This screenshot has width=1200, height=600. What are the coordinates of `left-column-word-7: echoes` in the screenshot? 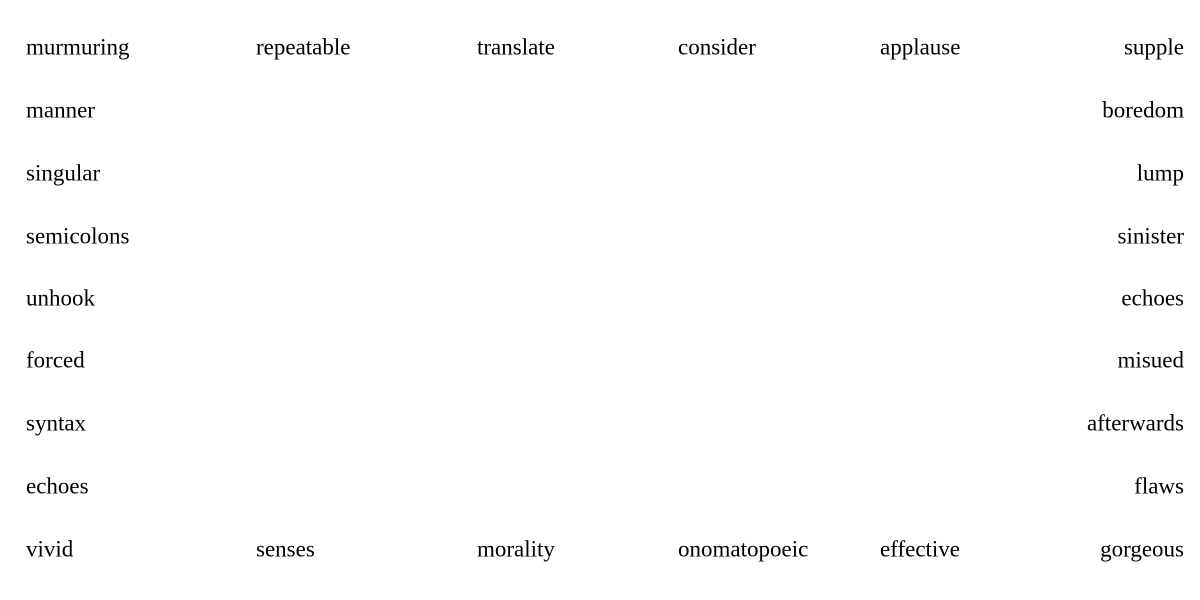 It's located at (57, 486).